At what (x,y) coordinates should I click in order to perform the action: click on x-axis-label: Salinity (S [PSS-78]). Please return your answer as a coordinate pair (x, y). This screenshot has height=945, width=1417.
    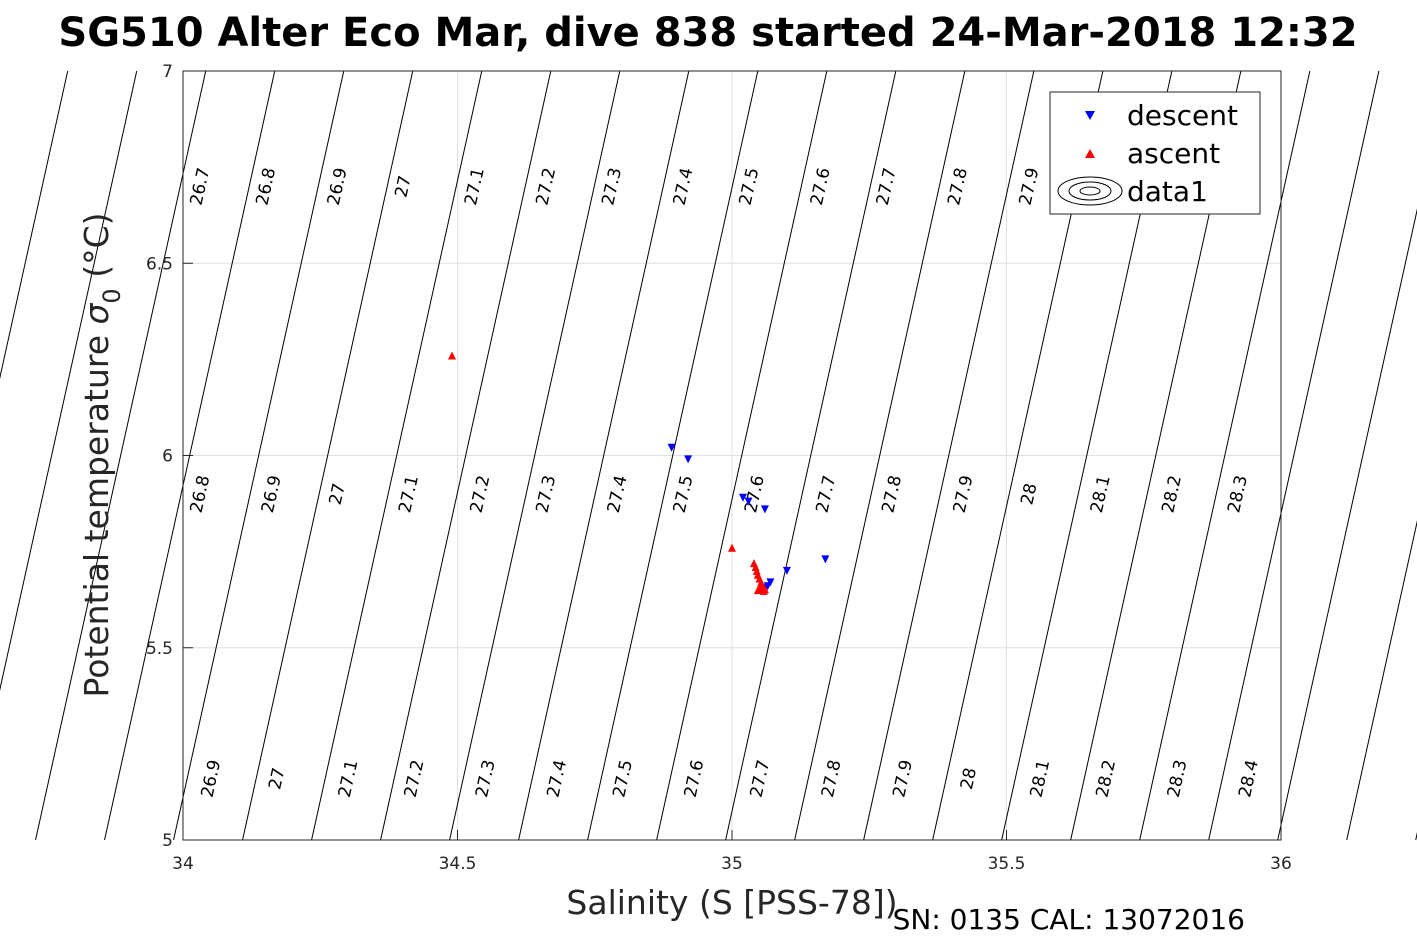
    Looking at the image, I should click on (731, 902).